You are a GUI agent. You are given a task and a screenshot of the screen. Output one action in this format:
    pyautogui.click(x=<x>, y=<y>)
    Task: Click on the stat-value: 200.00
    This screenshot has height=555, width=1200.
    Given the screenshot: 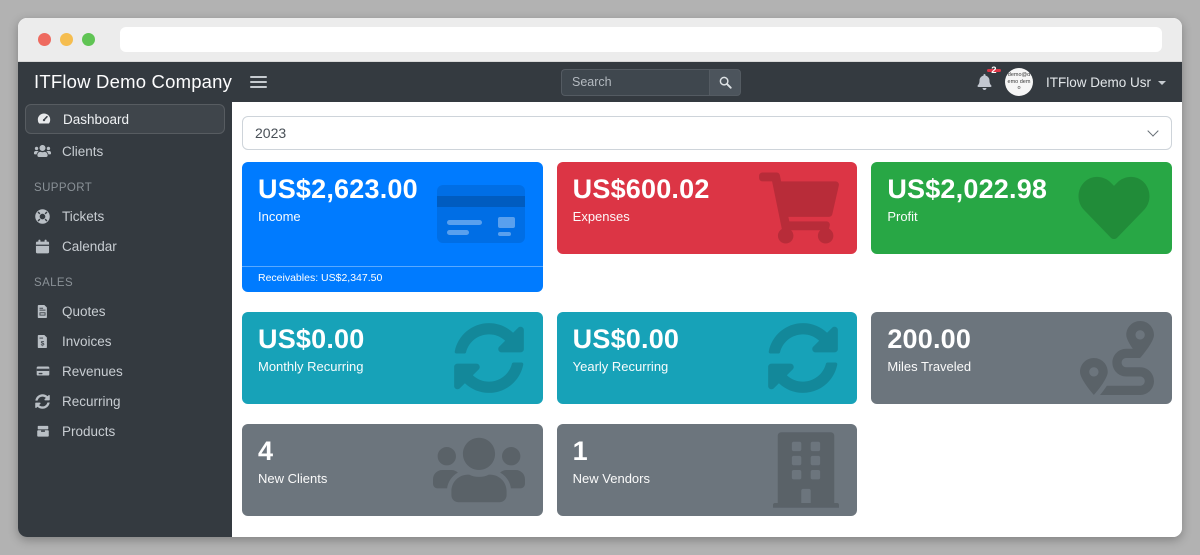 What is the action you would take?
    pyautogui.click(x=929, y=339)
    